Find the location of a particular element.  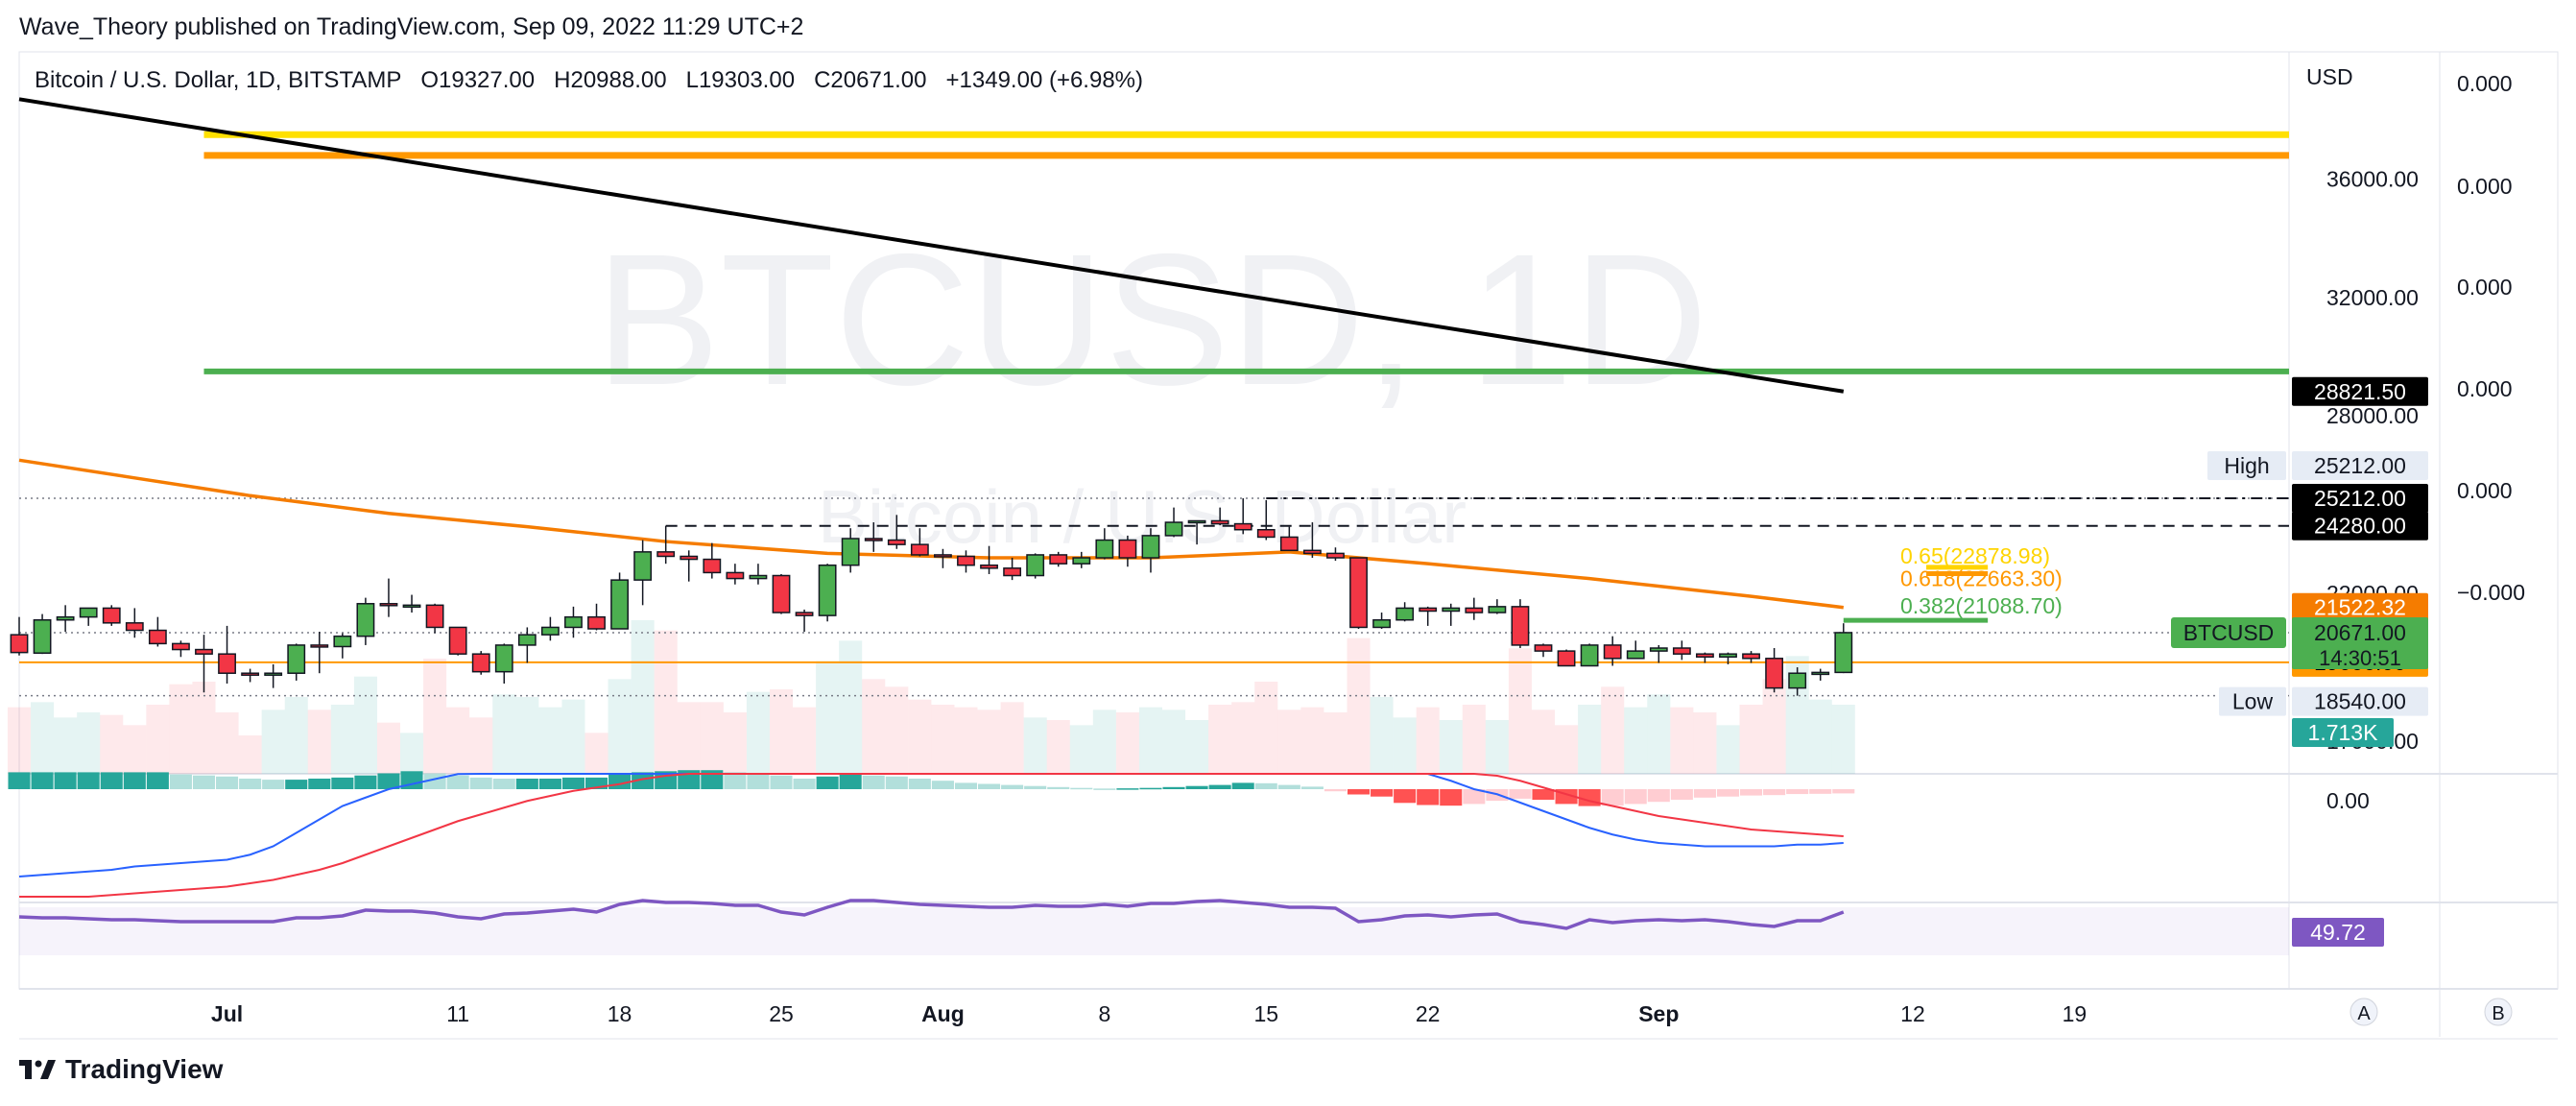

symbol-tag: BTCUSD is located at coordinates (2229, 632).